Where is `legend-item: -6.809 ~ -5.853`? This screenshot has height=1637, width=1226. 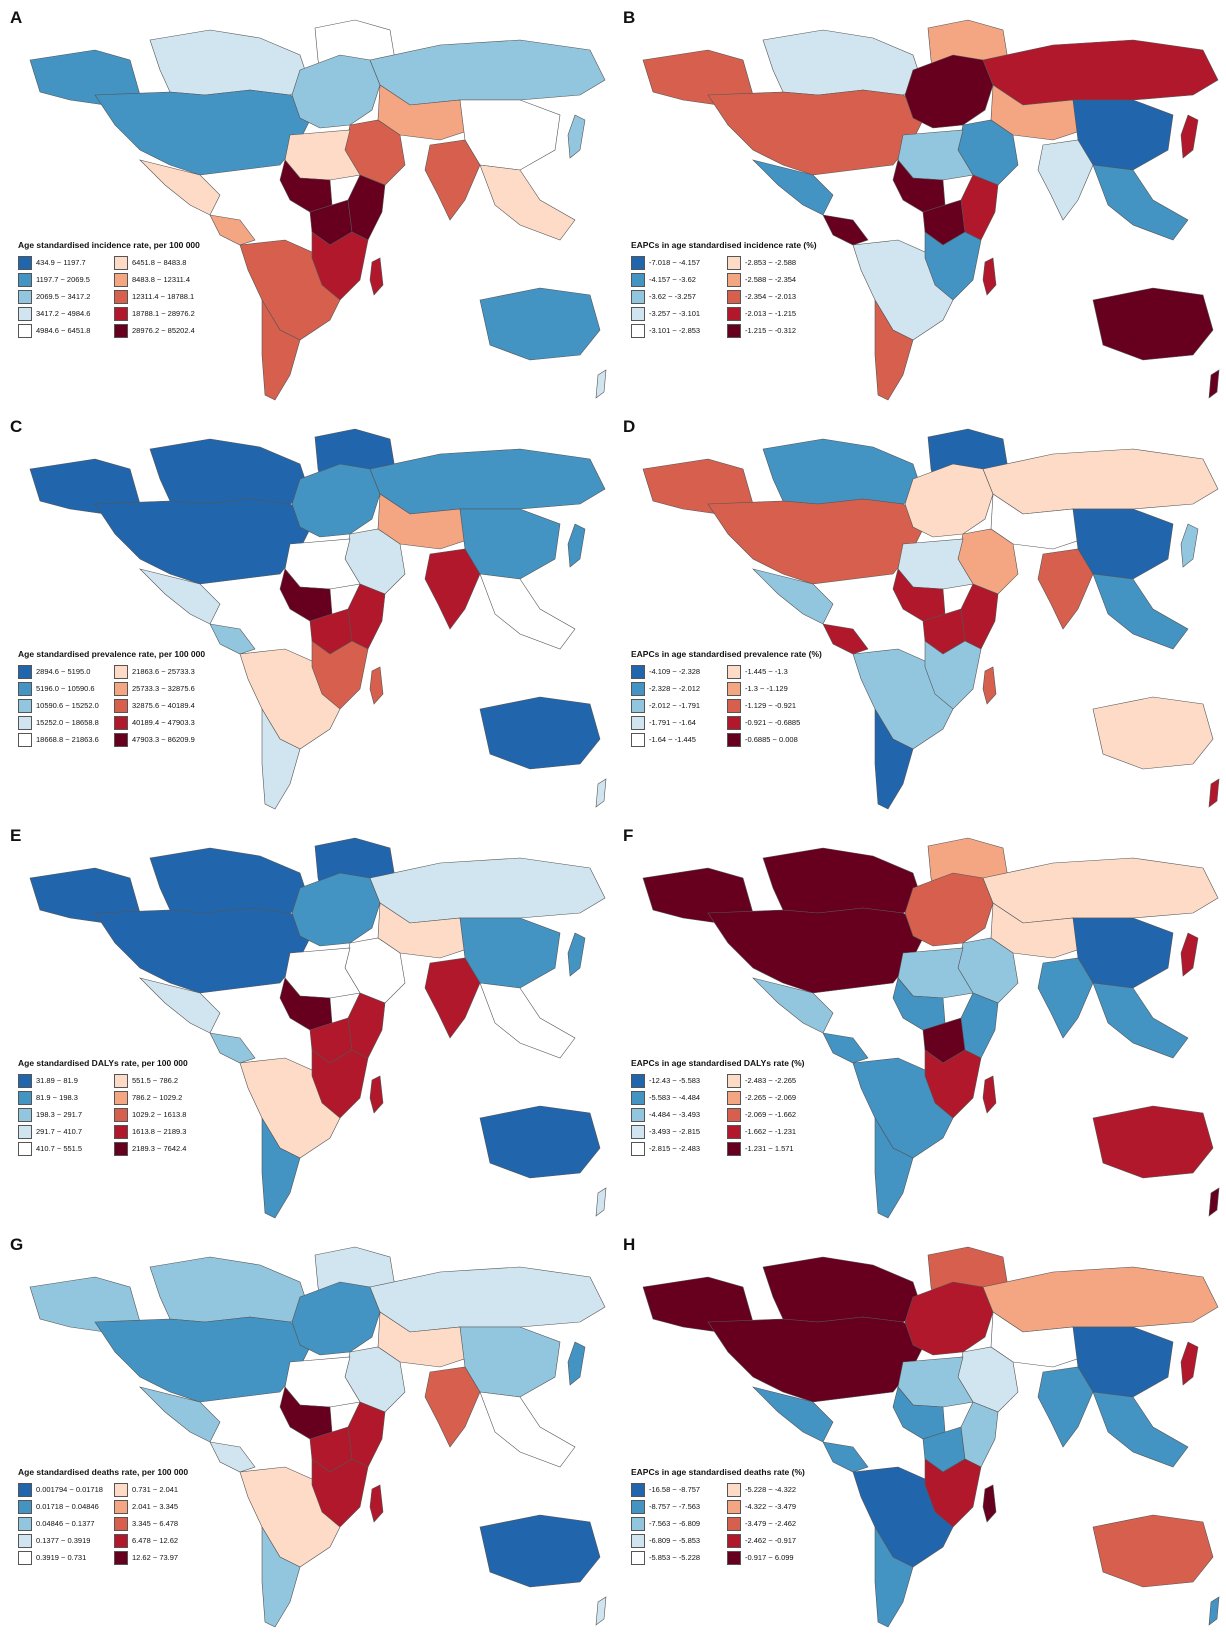
legend-item: -6.809 ~ -5.853 is located at coordinates (677, 1540).